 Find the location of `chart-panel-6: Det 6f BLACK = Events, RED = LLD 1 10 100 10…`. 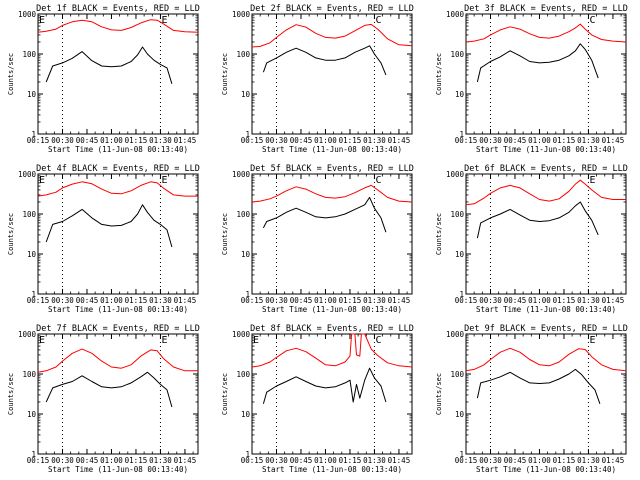

chart-panel-6: Det 6f BLACK = Events, RED = LLD 1 10 100 10… is located at coordinates (531, 239).